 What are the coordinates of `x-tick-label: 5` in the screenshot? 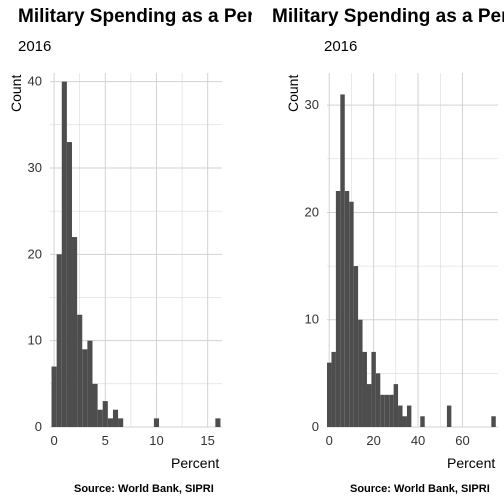 It's located at (105, 440).